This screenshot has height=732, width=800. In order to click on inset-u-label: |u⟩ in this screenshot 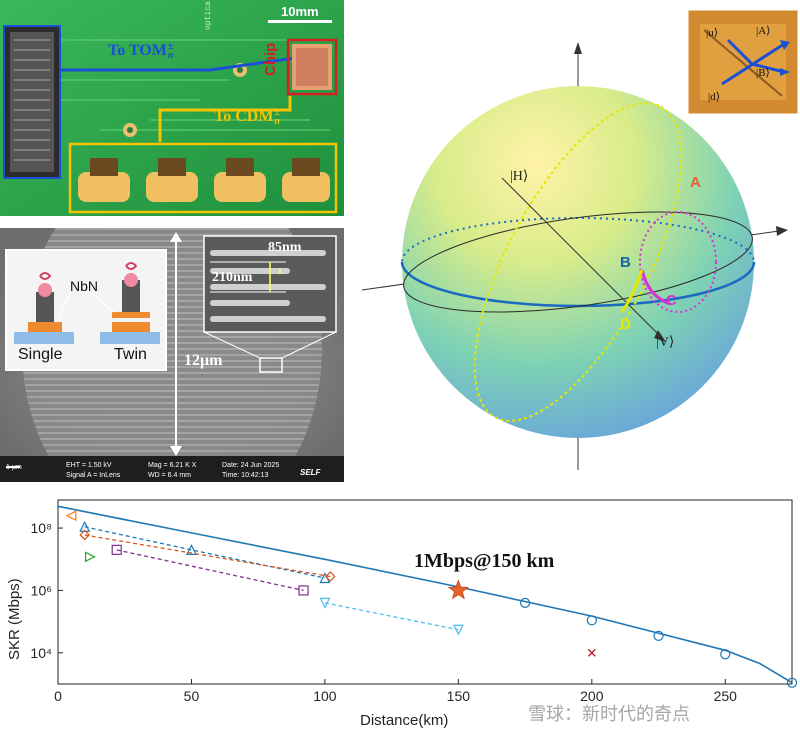, I will do `click(712, 33)`.